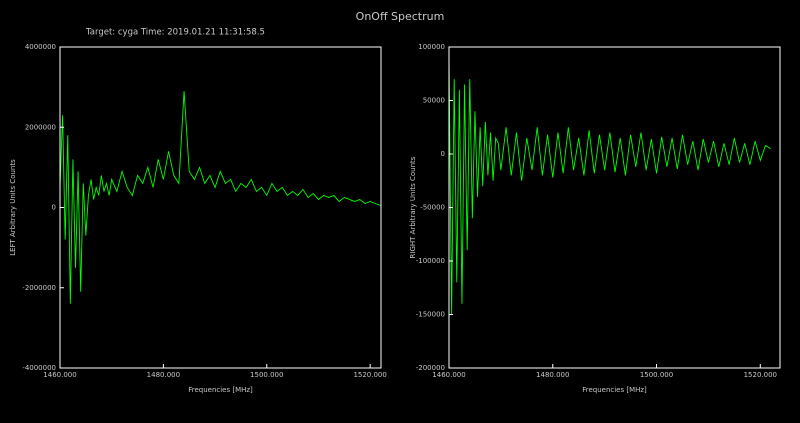  Describe the element at coordinates (430, 315) in the screenshot. I see `y-tick-label: -150000` at that location.